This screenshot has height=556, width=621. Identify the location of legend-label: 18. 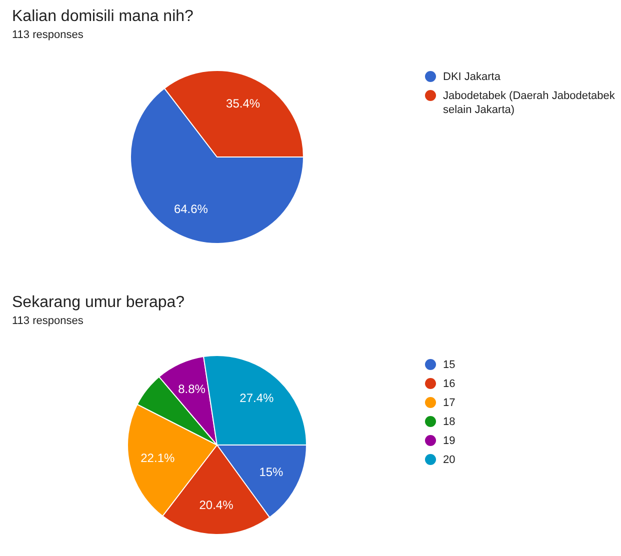
(449, 422).